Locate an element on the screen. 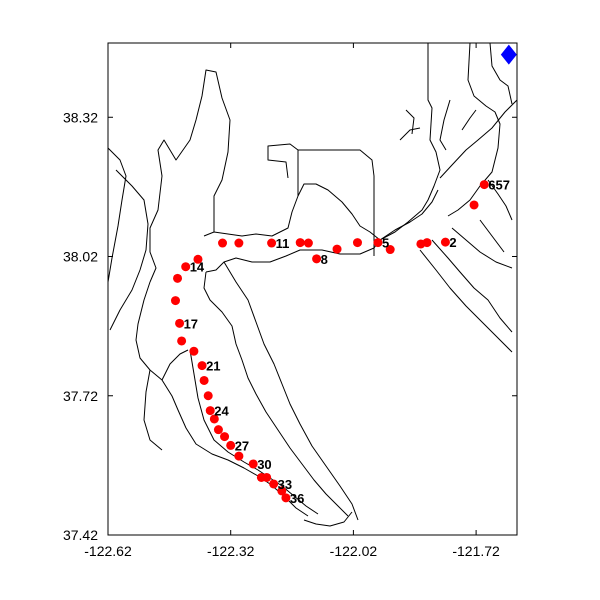 Image resolution: width=600 pixels, height=600 pixels. diamond-marker is located at coordinates (508, 54).